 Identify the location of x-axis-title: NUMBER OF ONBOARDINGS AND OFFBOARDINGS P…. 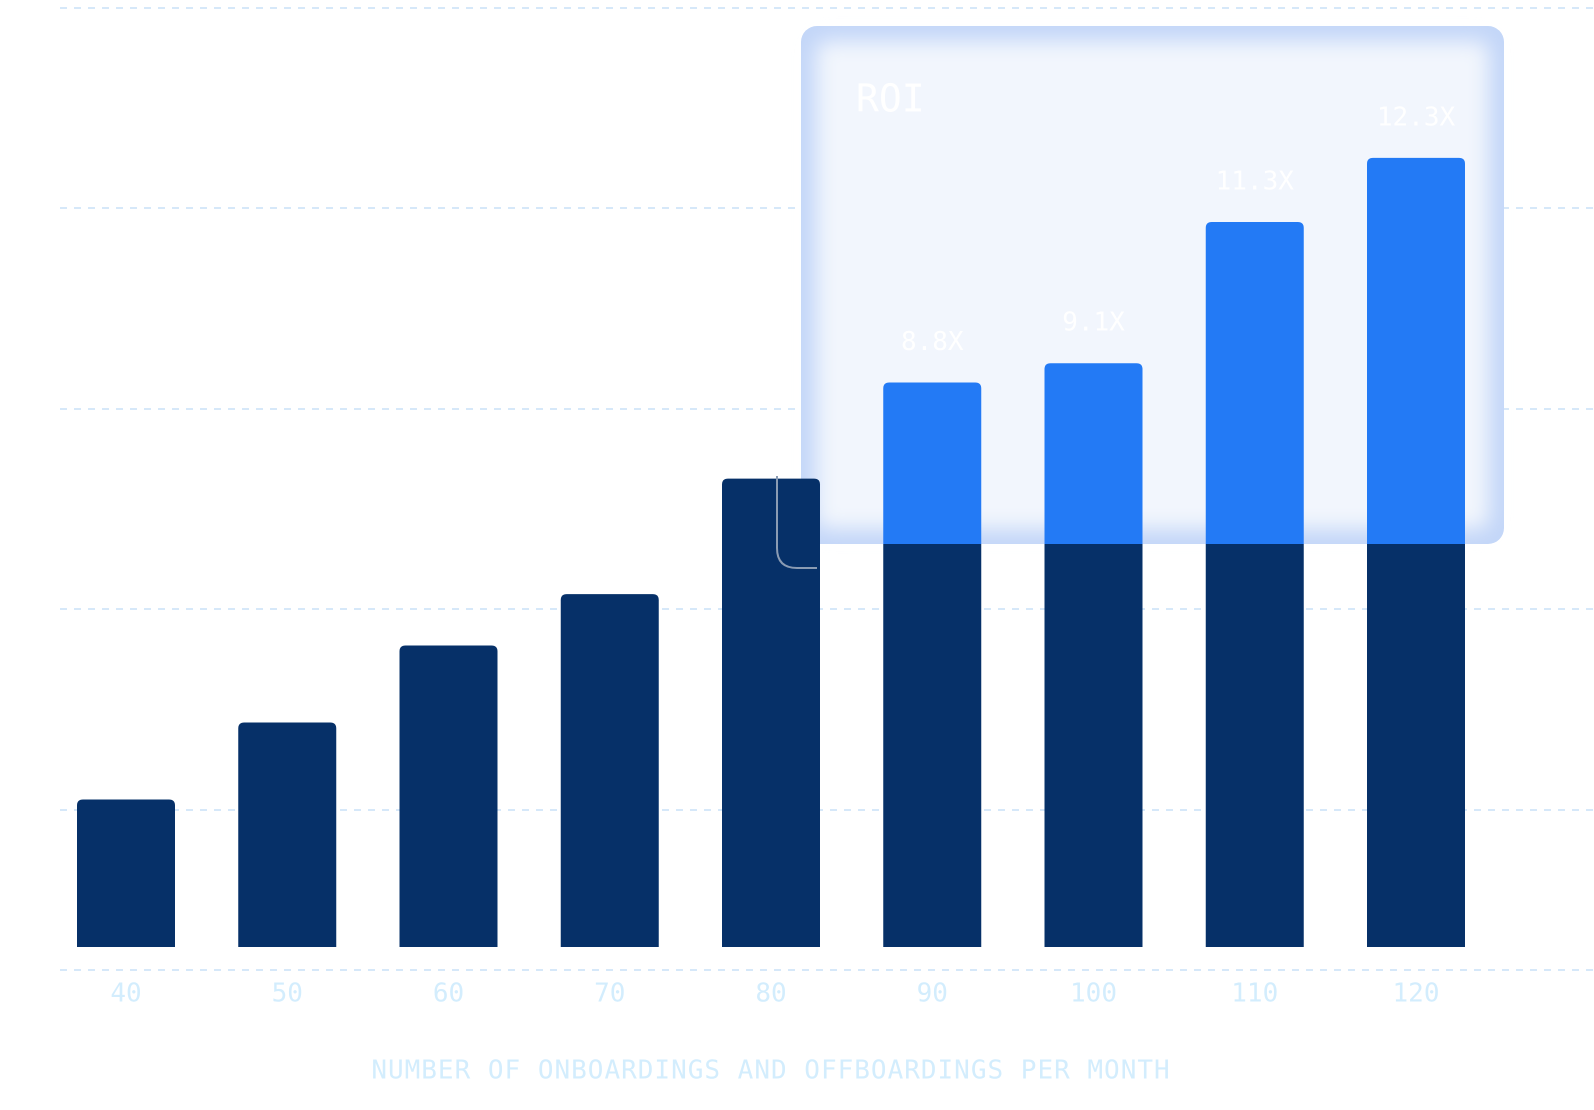
(770, 1071).